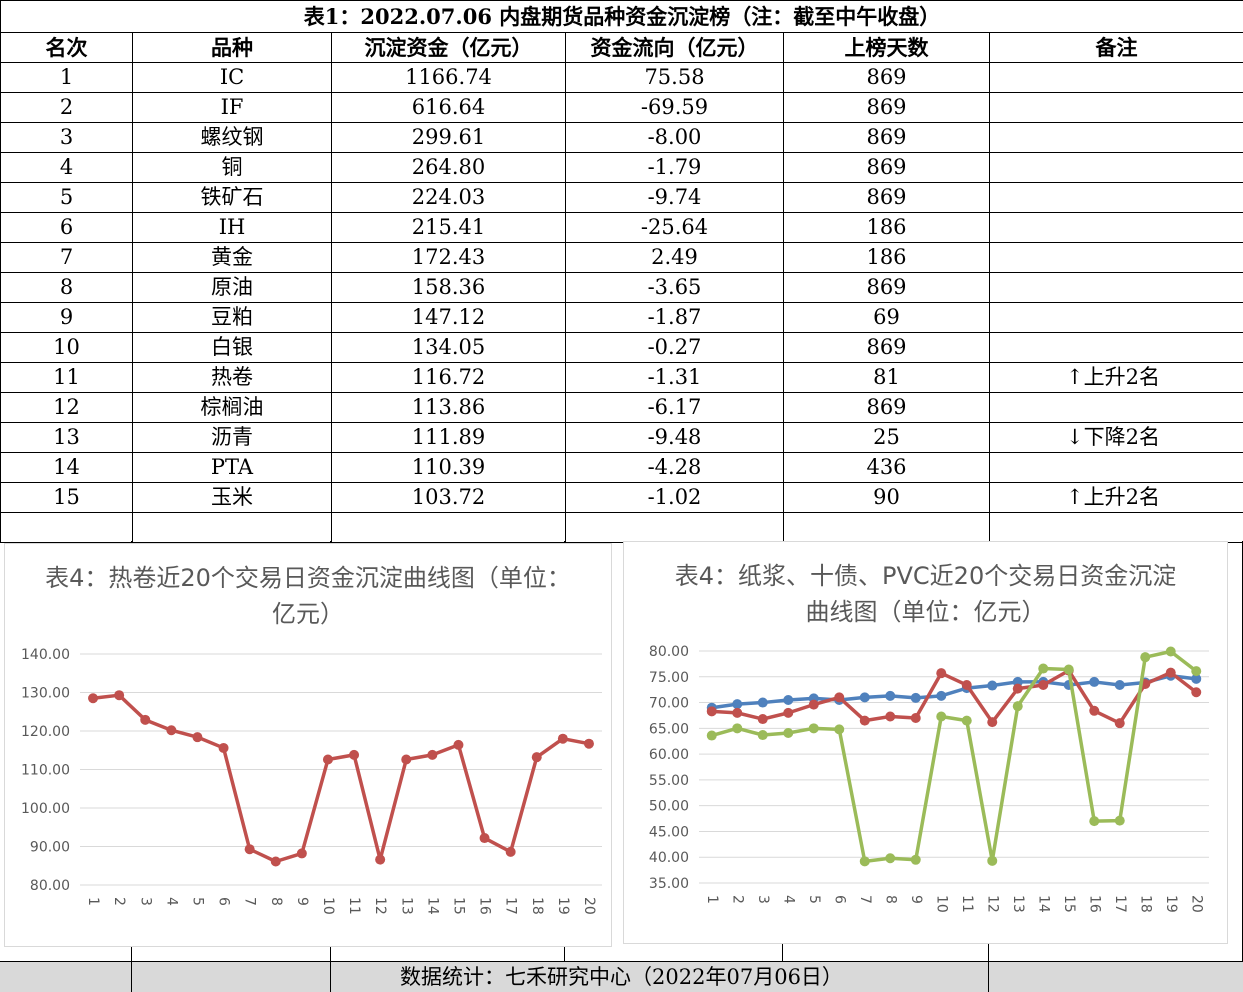 The image size is (1243, 992). What do you see at coordinates (45, 694) in the screenshot?
I see `y-tick-label: 130.00` at bounding box center [45, 694].